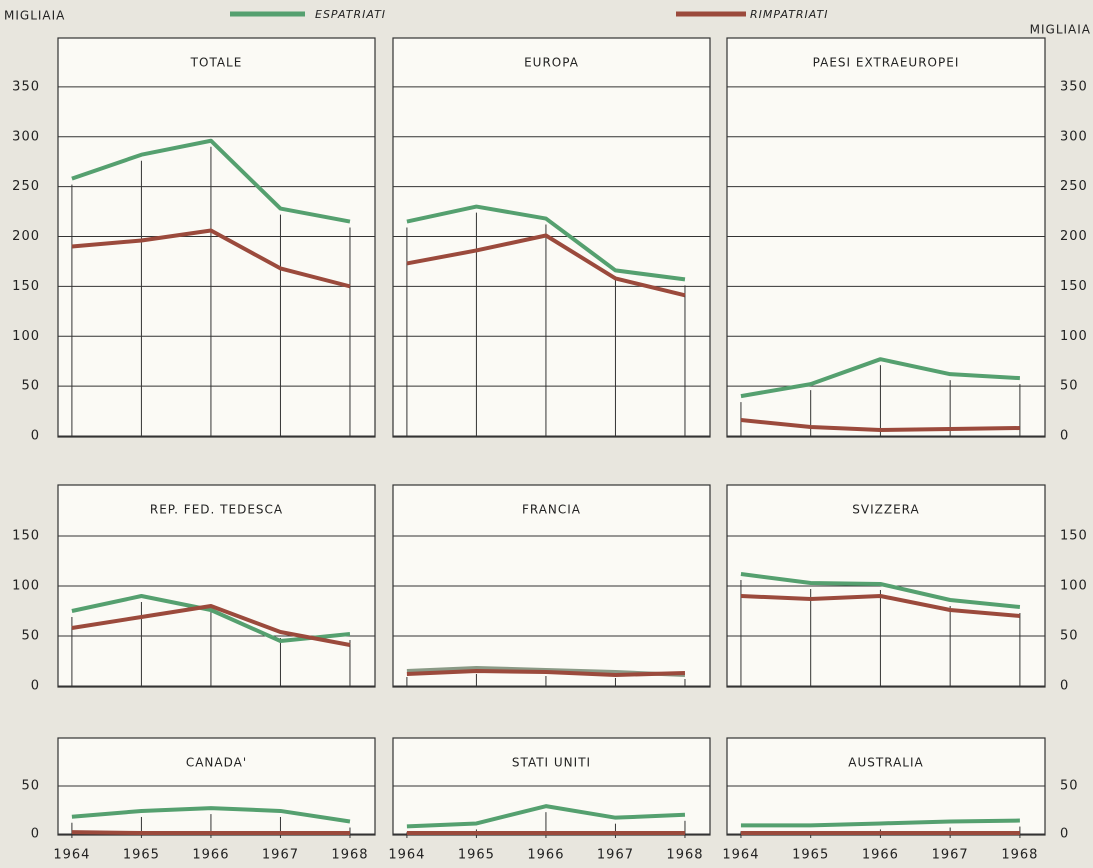  I want to click on y-axis-unit-left: MIGLIAIA, so click(34, 16).